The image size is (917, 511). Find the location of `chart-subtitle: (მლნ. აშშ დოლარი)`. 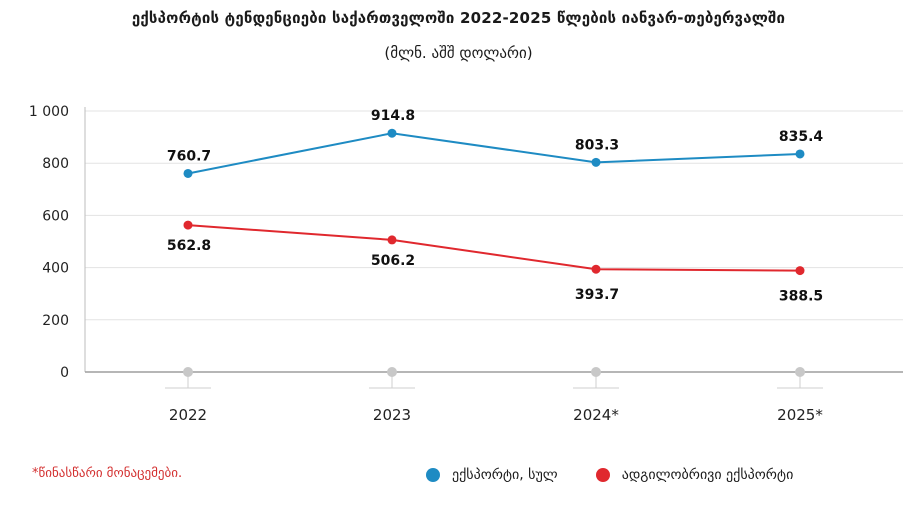

chart-subtitle: (მლნ. აშშ დოლარი) is located at coordinates (458, 53).